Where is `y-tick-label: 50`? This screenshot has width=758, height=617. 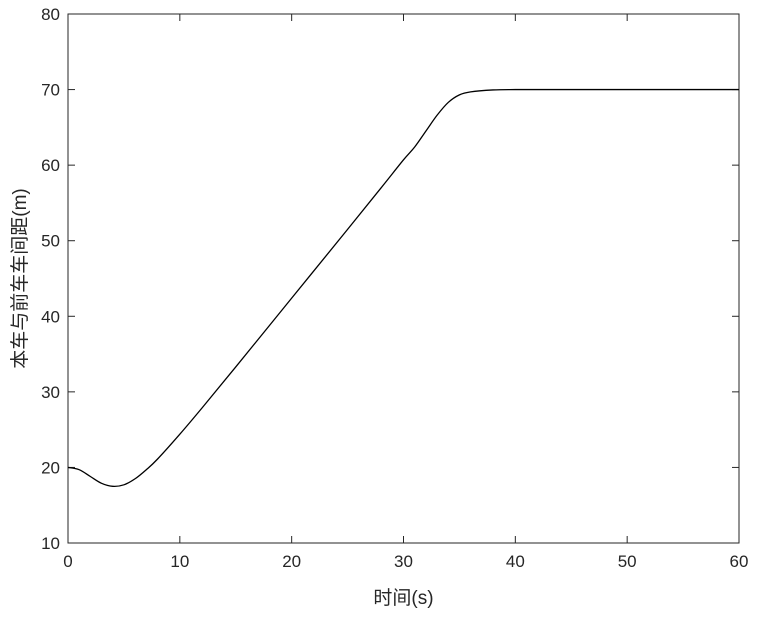 y-tick-label: 50 is located at coordinates (50, 241).